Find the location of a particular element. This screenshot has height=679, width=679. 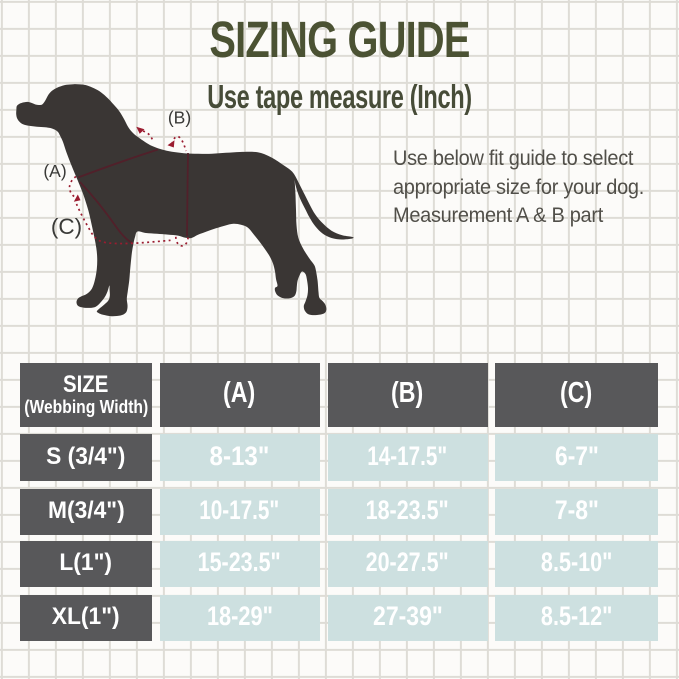

svg-text: (C) is located at coordinates (66, 226).